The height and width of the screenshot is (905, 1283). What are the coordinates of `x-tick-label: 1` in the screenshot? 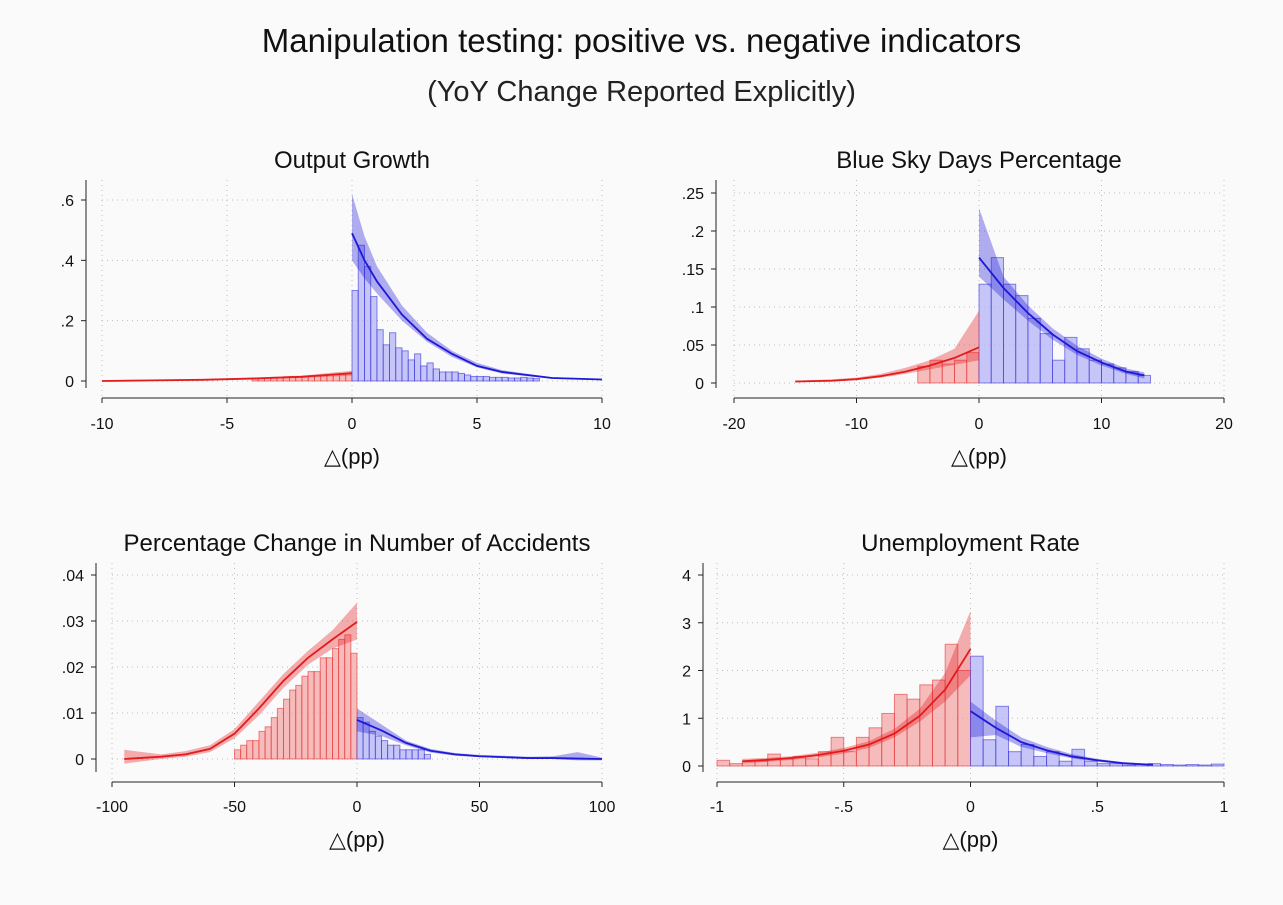 It's located at (1224, 807).